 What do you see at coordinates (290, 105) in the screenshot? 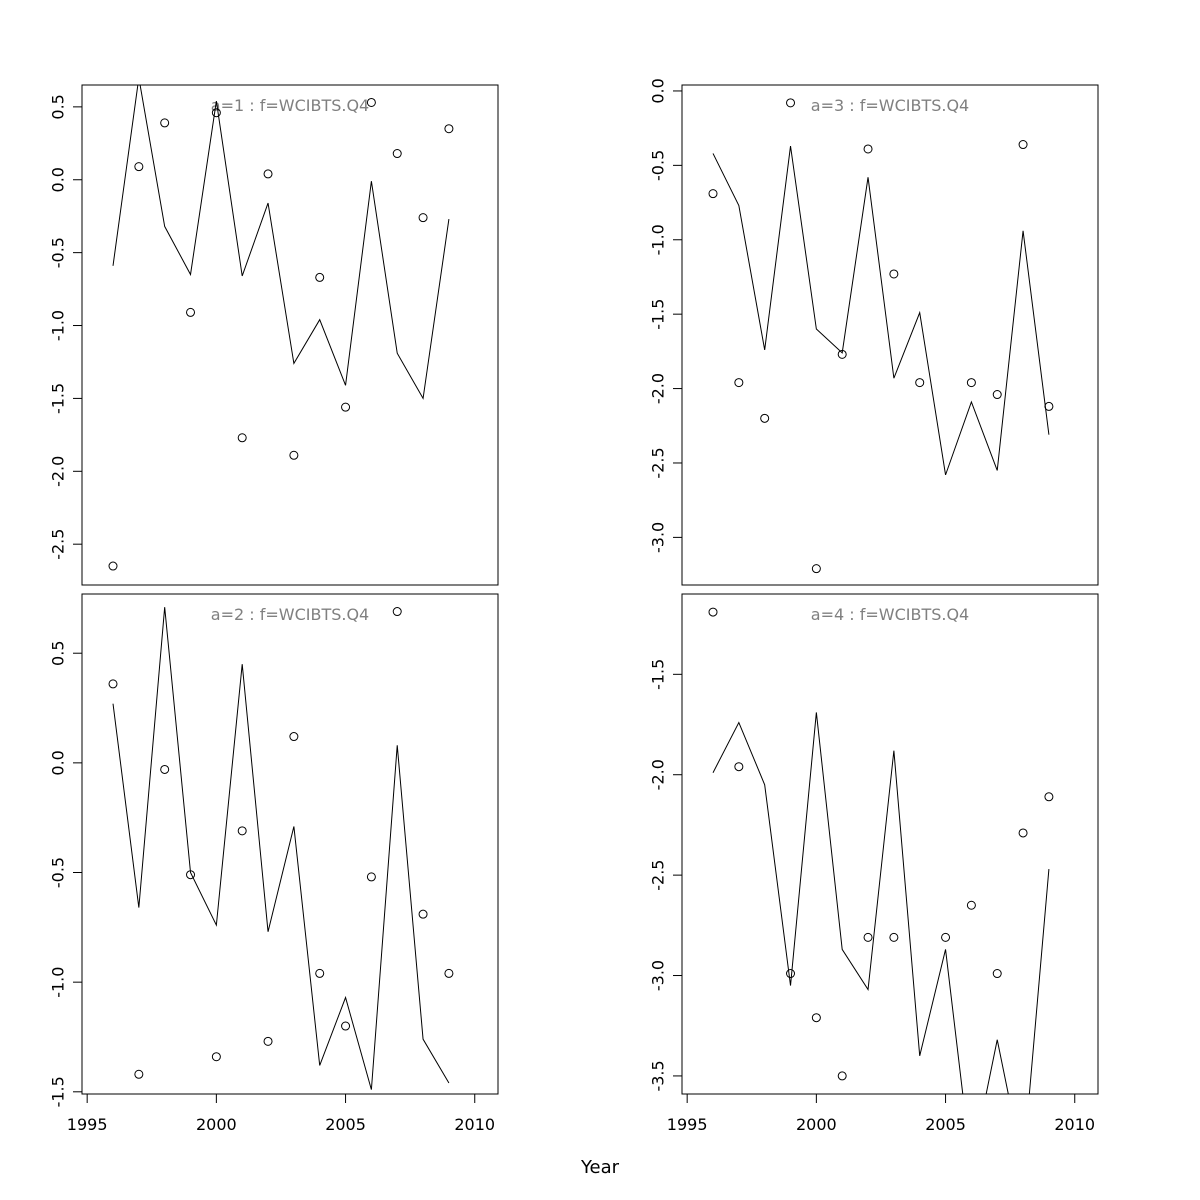
I see `panel-title: a=1 : f=WCIBTS.Q4` at bounding box center [290, 105].